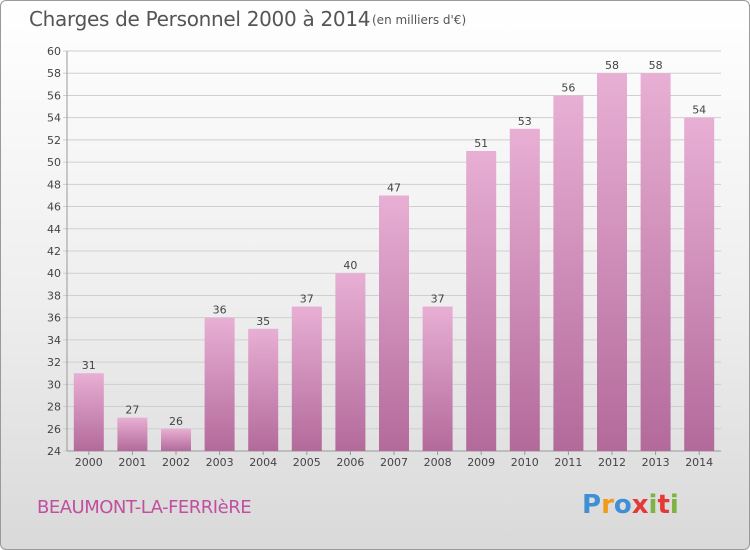 The height and width of the screenshot is (550, 750). What do you see at coordinates (263, 321) in the screenshot?
I see `bar-value-label: 35` at bounding box center [263, 321].